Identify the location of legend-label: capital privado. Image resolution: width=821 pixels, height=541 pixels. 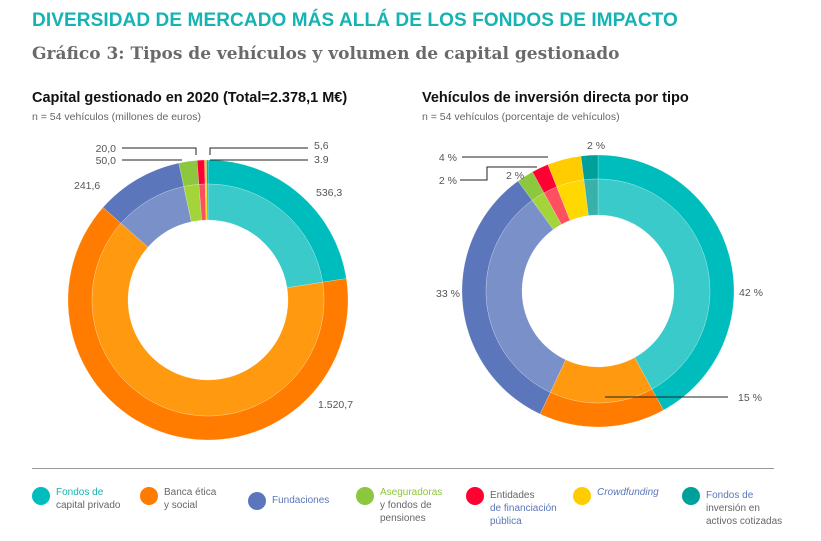
(88, 505).